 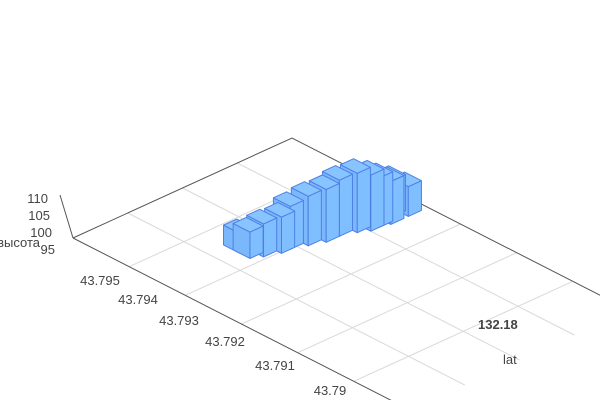 What do you see at coordinates (48, 249) in the screenshot?
I see `z-tick-label: 95` at bounding box center [48, 249].